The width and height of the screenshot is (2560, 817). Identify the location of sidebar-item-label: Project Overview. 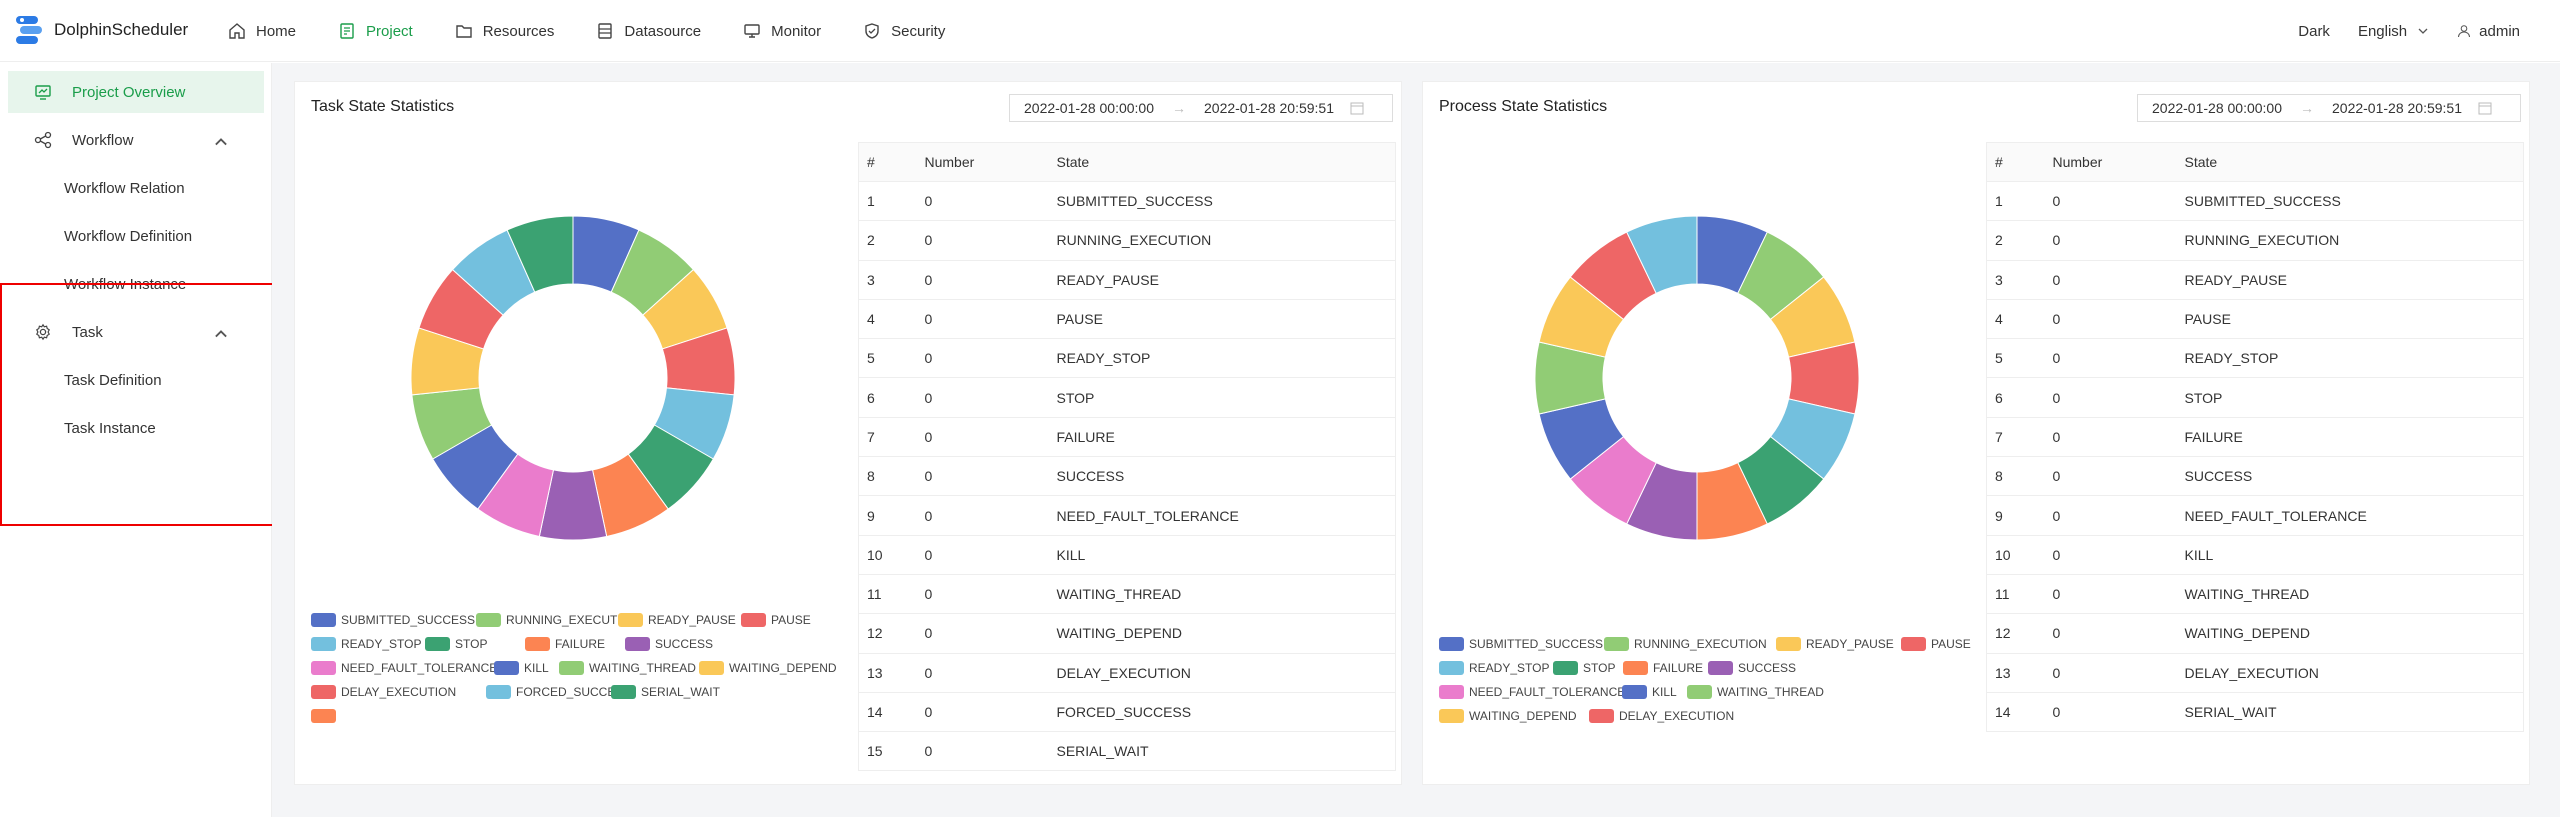
(129, 92).